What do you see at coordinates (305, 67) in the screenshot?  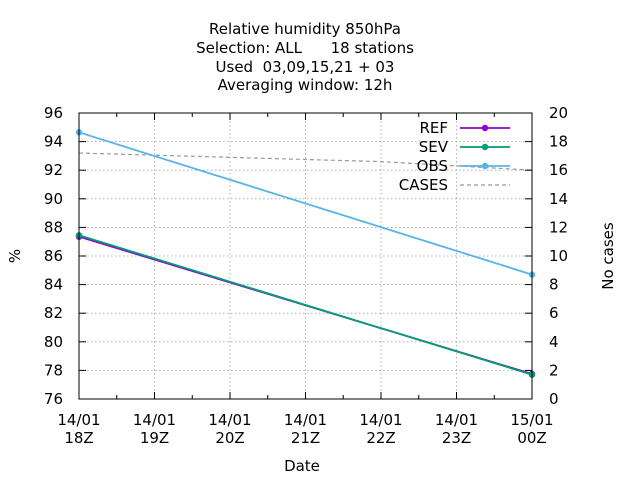 I see `title-line-3: Used 03,09,15,21 + 03` at bounding box center [305, 67].